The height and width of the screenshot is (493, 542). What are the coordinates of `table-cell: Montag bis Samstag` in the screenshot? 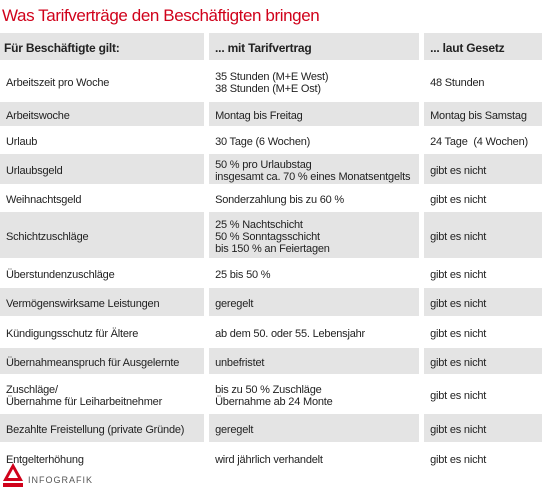 It's located at (483, 114).